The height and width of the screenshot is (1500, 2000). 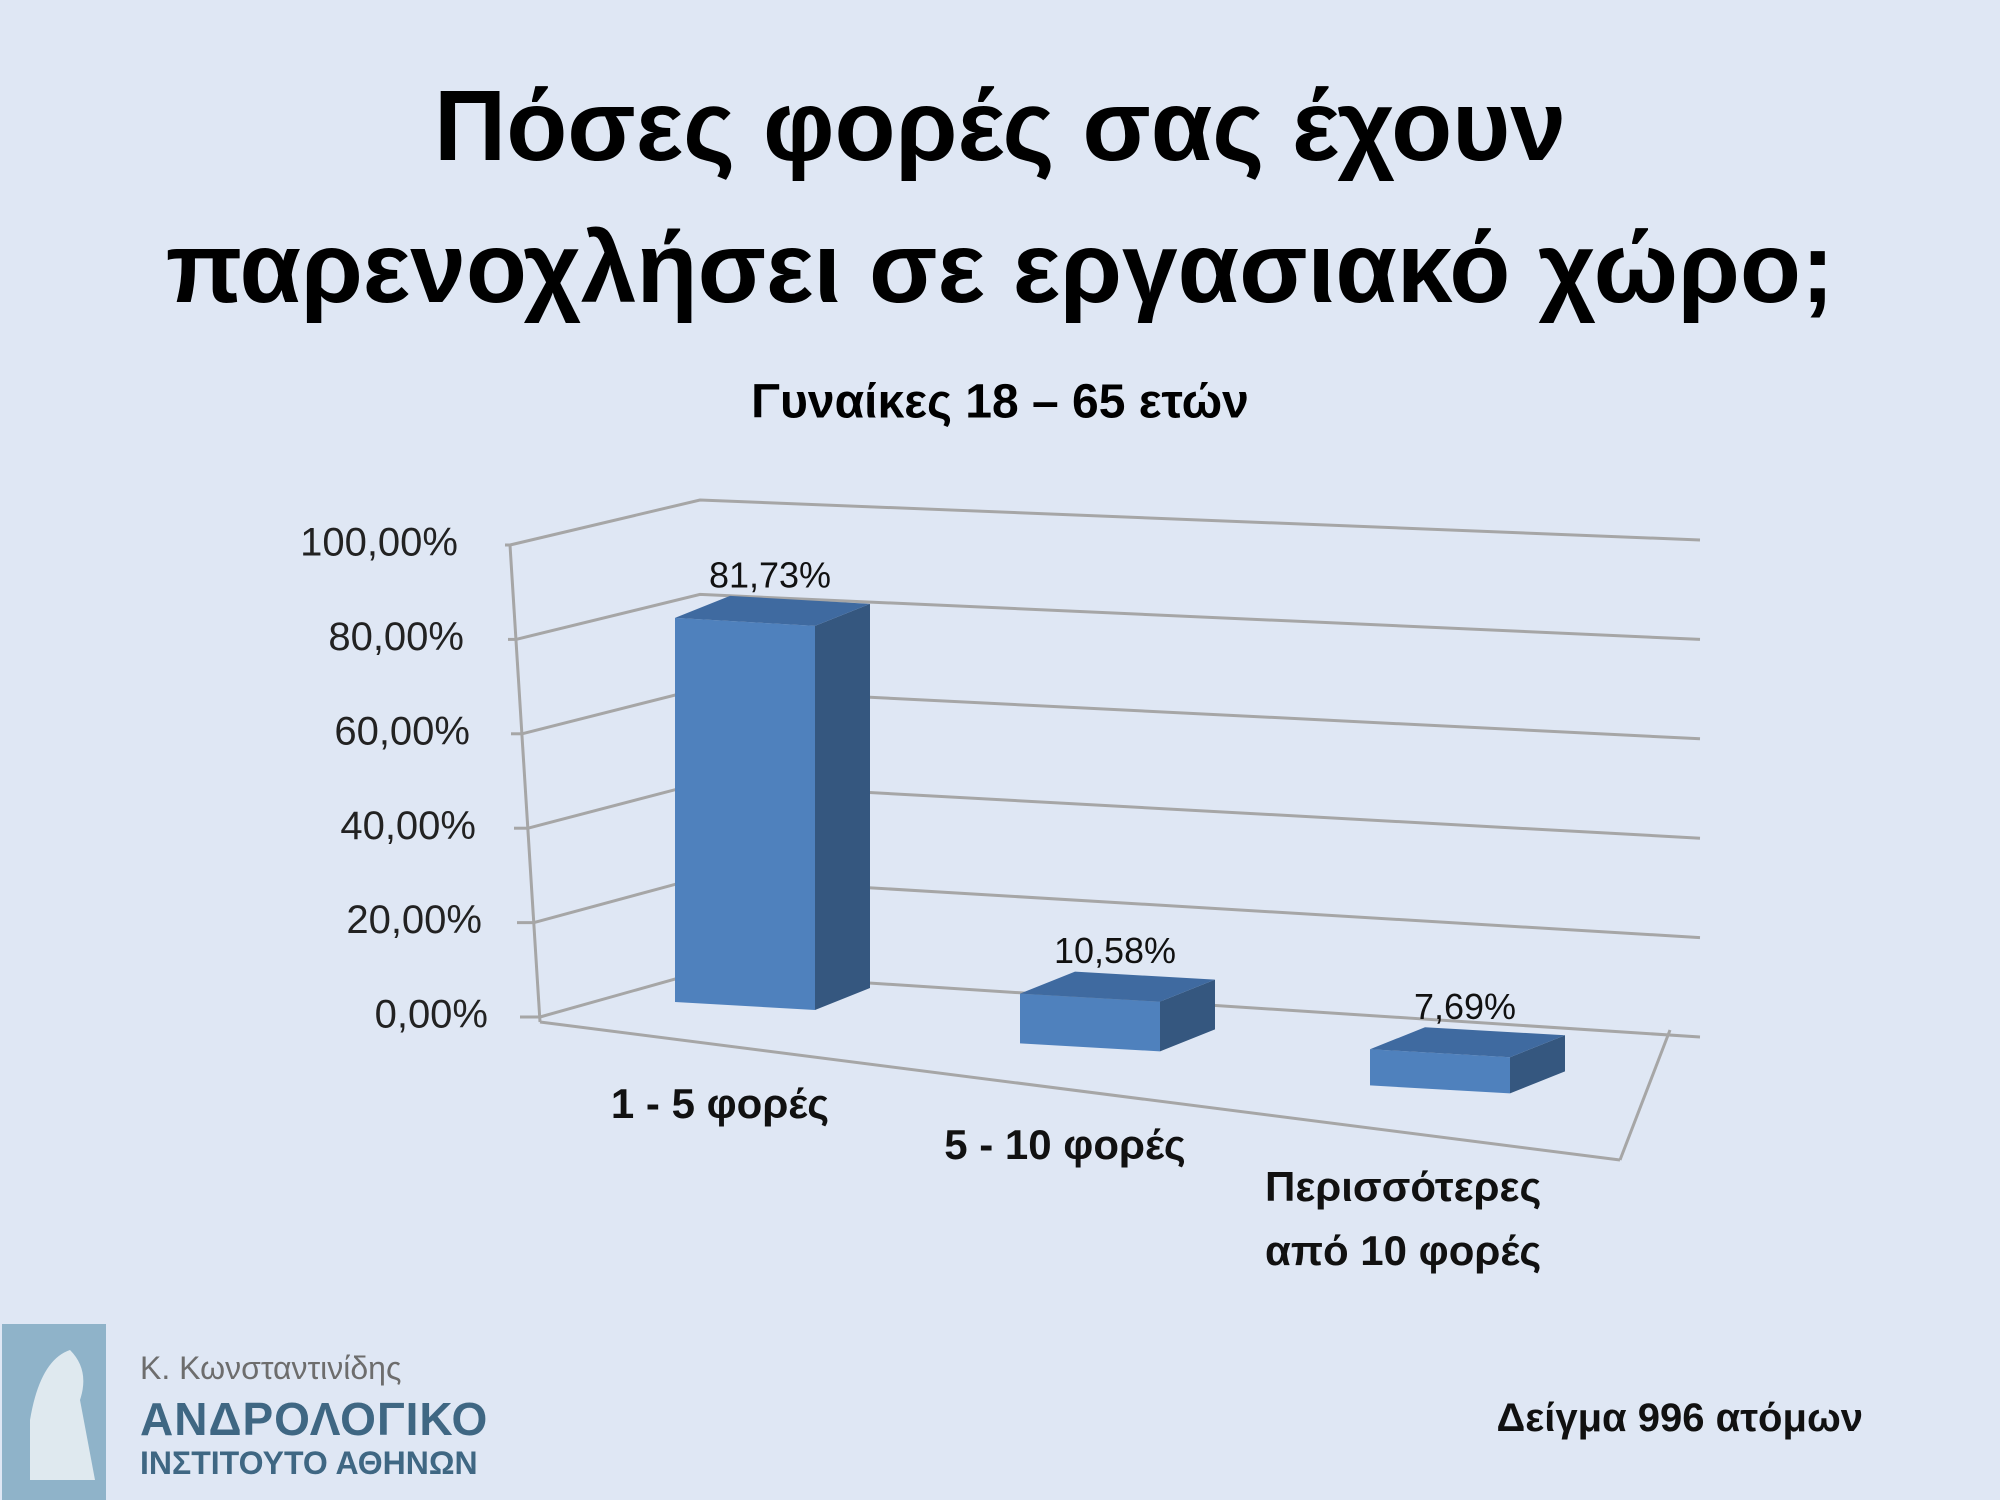 I want to click on x-tick-label: 5 - 10 φορές, so click(x=1065, y=1145).